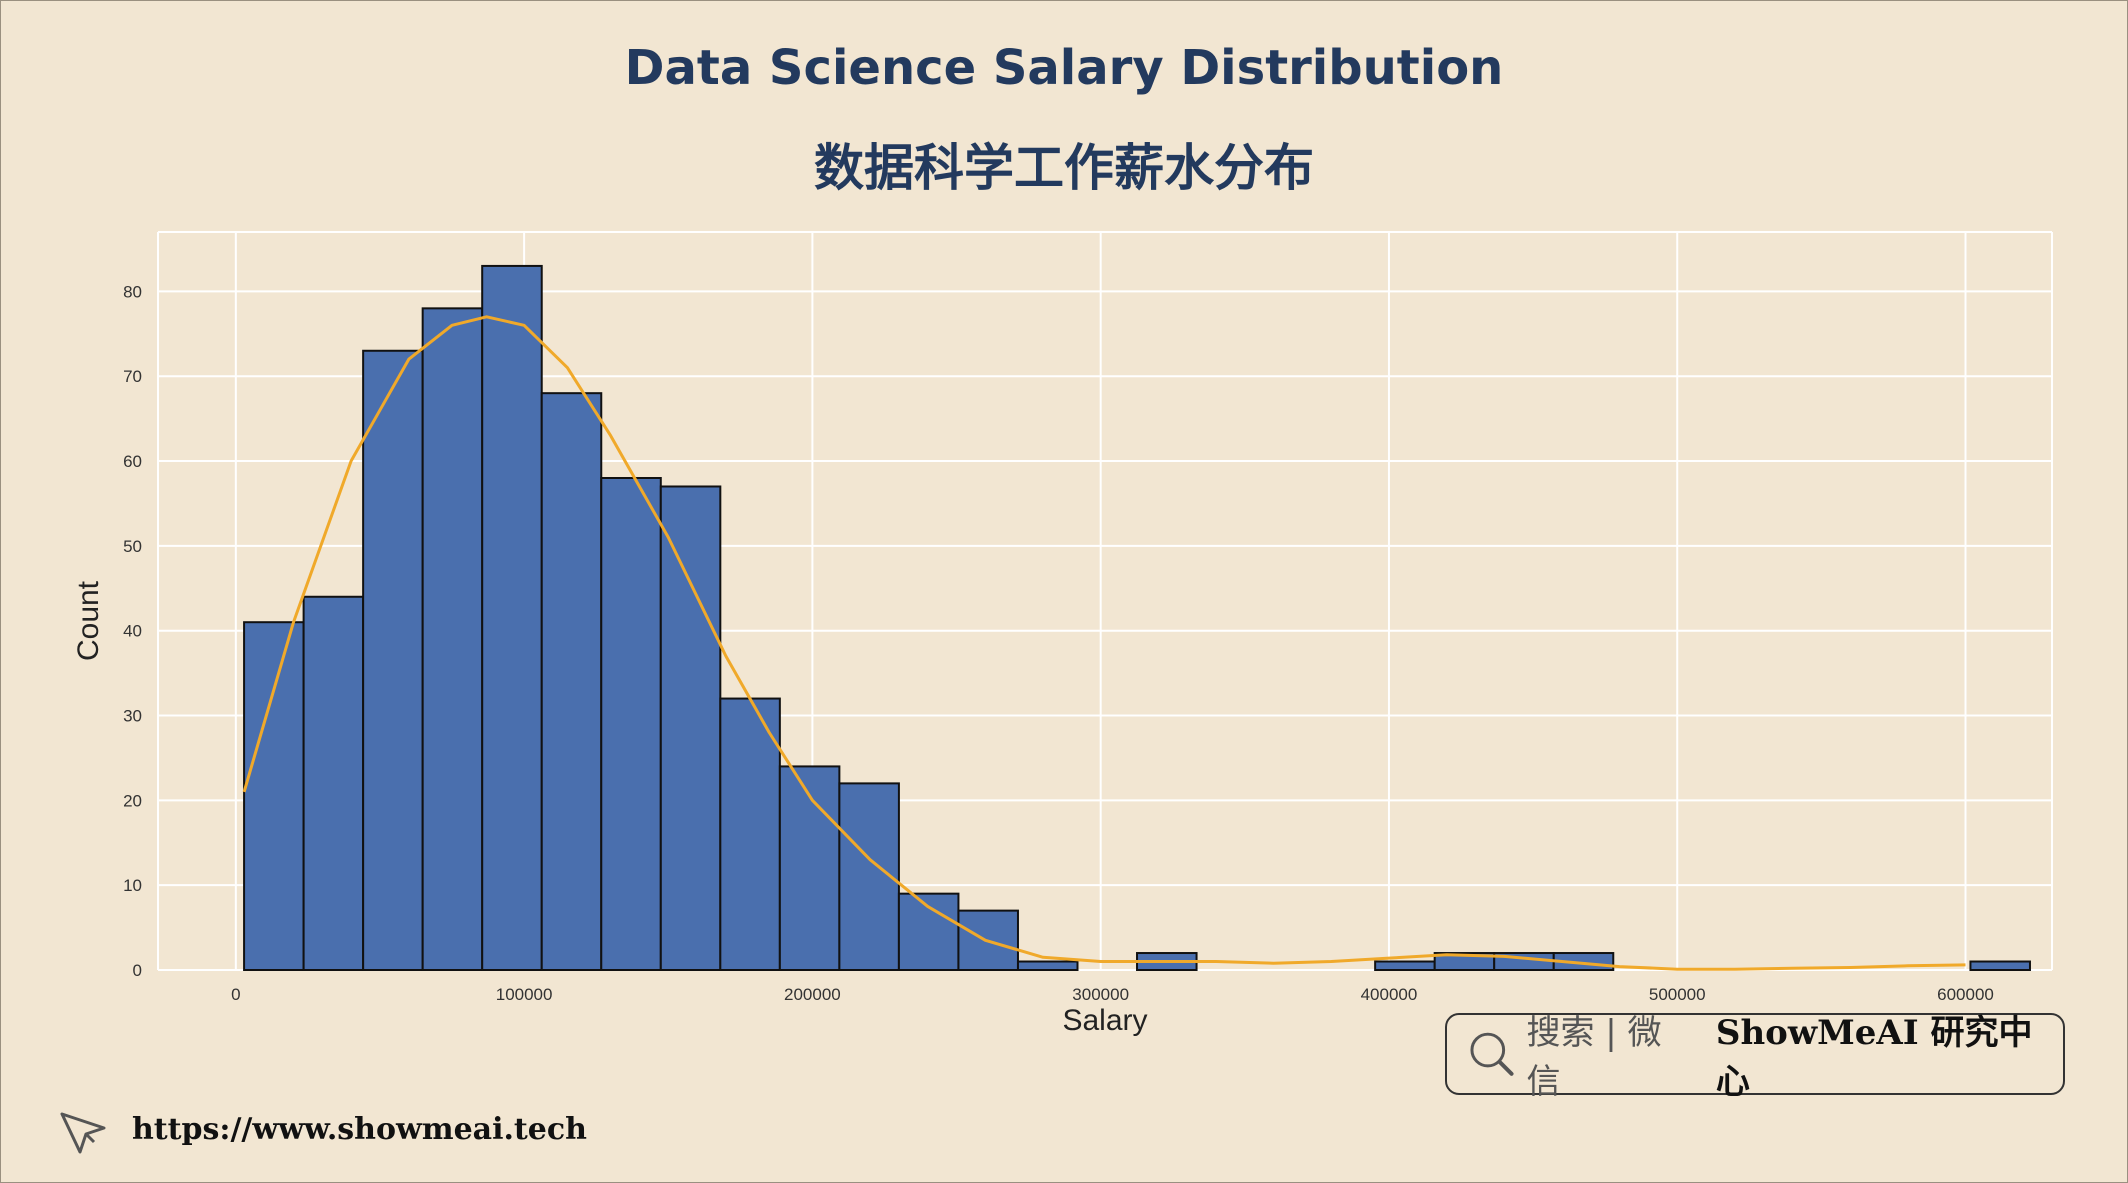  What do you see at coordinates (1104, 1020) in the screenshot?
I see `x-axis-label: Salary` at bounding box center [1104, 1020].